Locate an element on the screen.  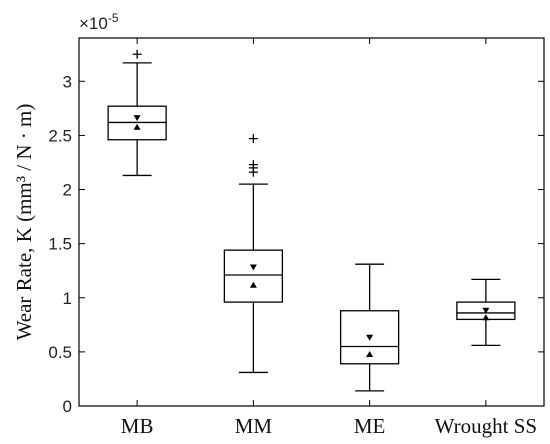
y-tick-label: 1 is located at coordinates (67, 298).